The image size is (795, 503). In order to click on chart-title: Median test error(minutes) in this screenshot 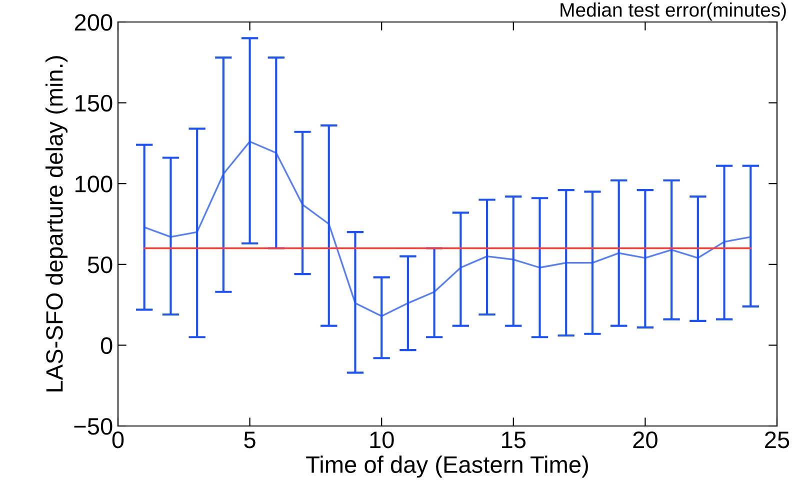, I will do `click(673, 11)`.